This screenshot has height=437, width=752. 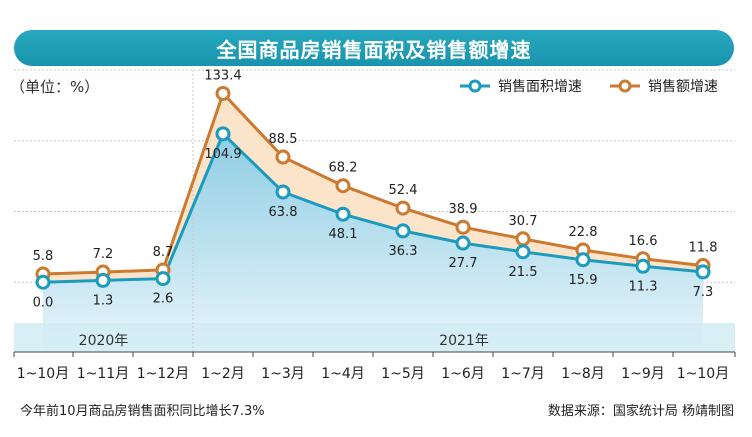 I want to click on year-band-rect, so click(x=374, y=337).